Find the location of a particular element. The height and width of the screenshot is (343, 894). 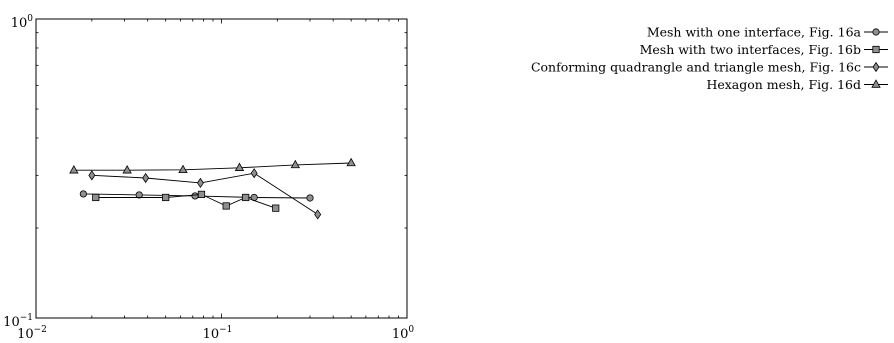

series-triangle is located at coordinates (212, 165).